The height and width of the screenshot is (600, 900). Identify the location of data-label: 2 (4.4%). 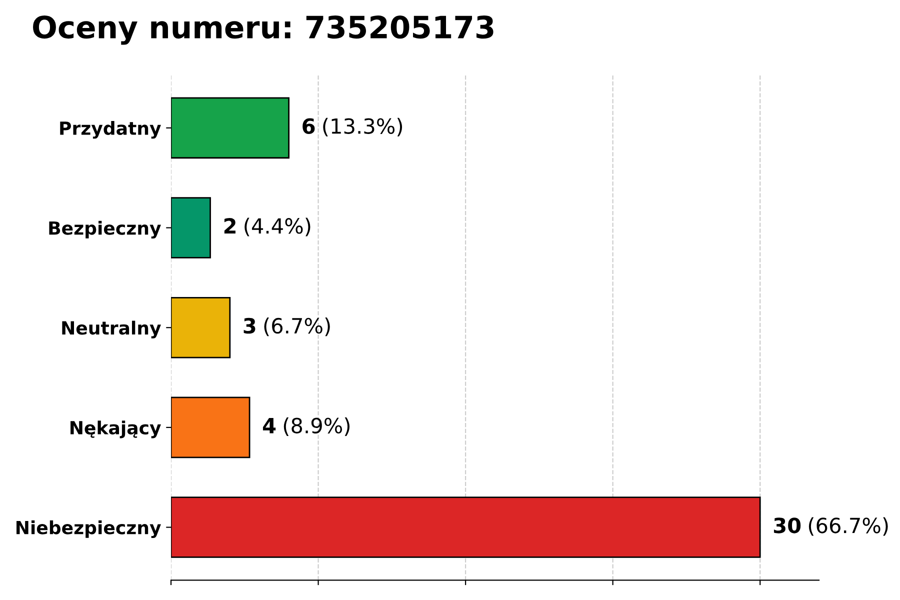
(267, 227).